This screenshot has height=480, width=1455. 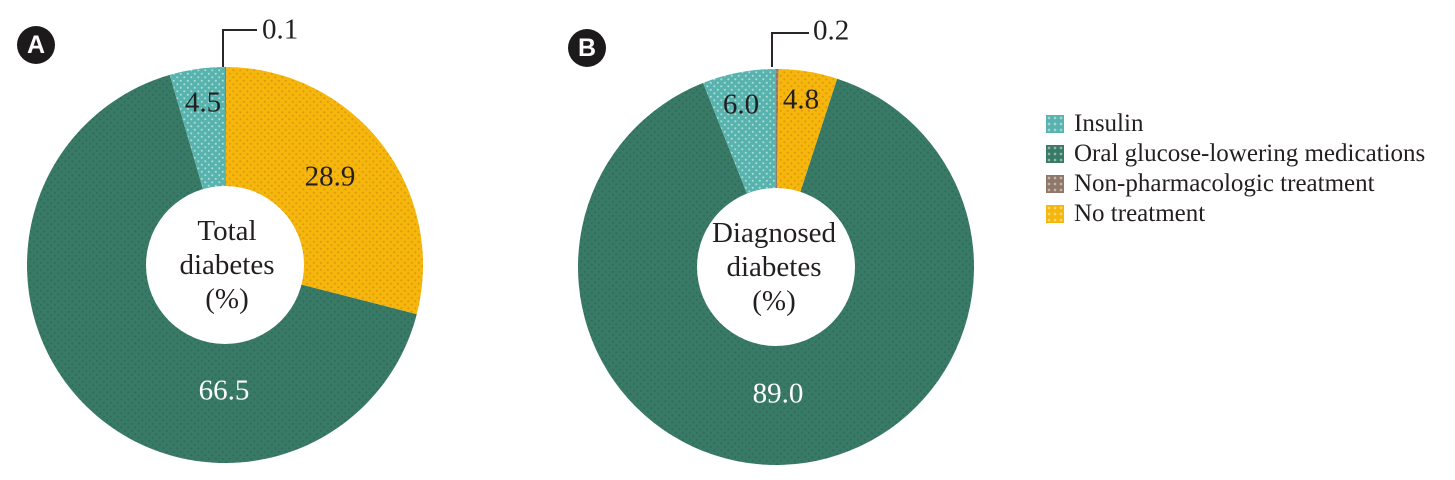 What do you see at coordinates (587, 48) in the screenshot?
I see `panel-b-badge: B` at bounding box center [587, 48].